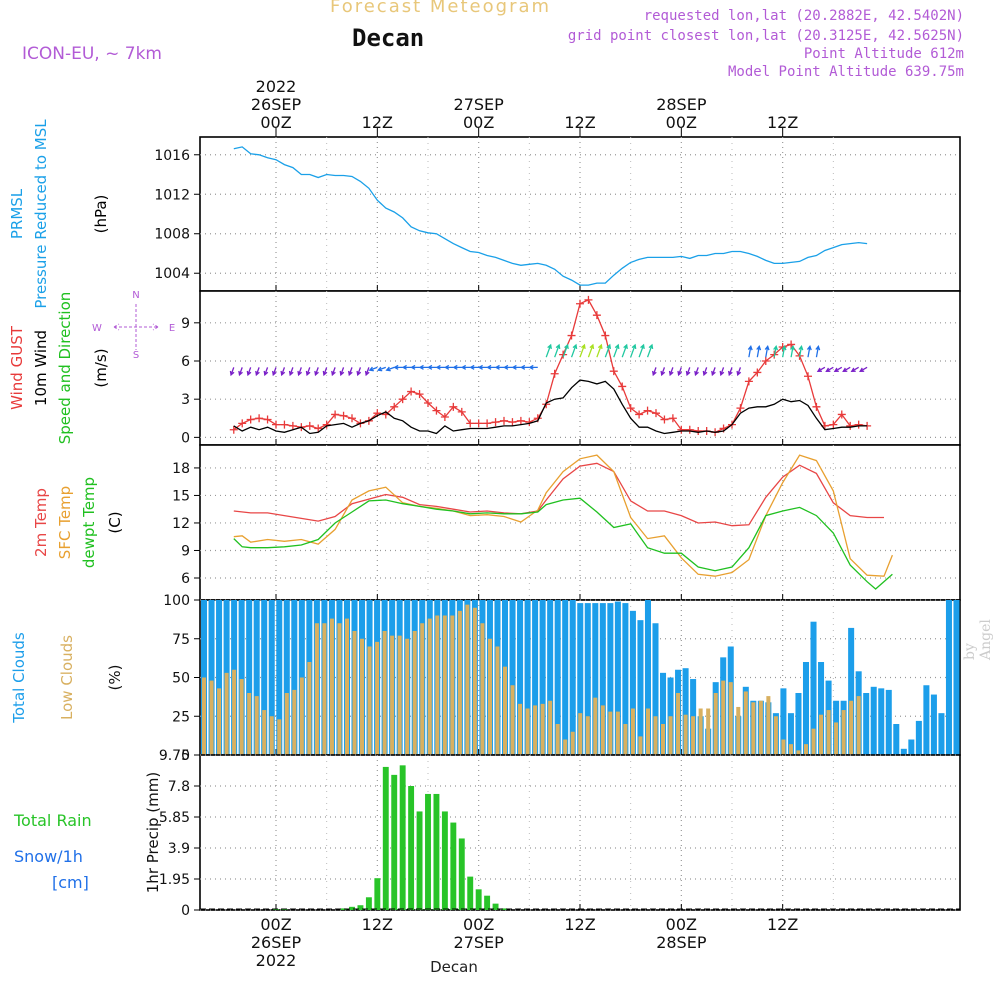 The height and width of the screenshot is (1000, 1000). I want to click on top-axis-date: 28SEP, so click(681, 104).